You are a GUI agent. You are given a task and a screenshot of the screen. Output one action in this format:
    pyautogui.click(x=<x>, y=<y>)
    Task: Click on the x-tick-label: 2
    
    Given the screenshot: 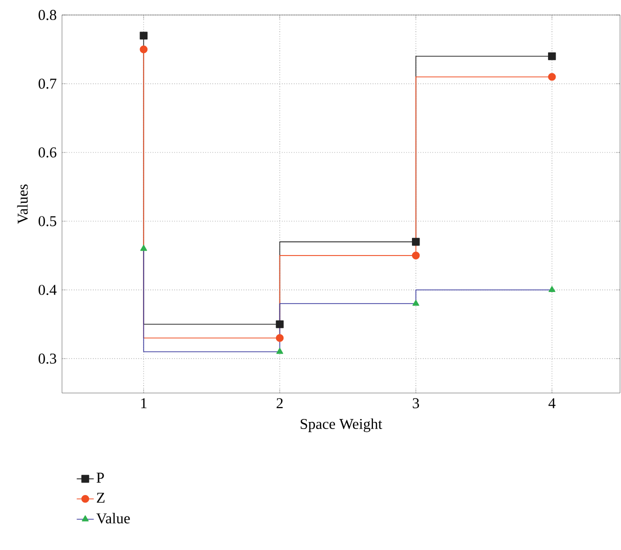 What is the action you would take?
    pyautogui.click(x=279, y=403)
    